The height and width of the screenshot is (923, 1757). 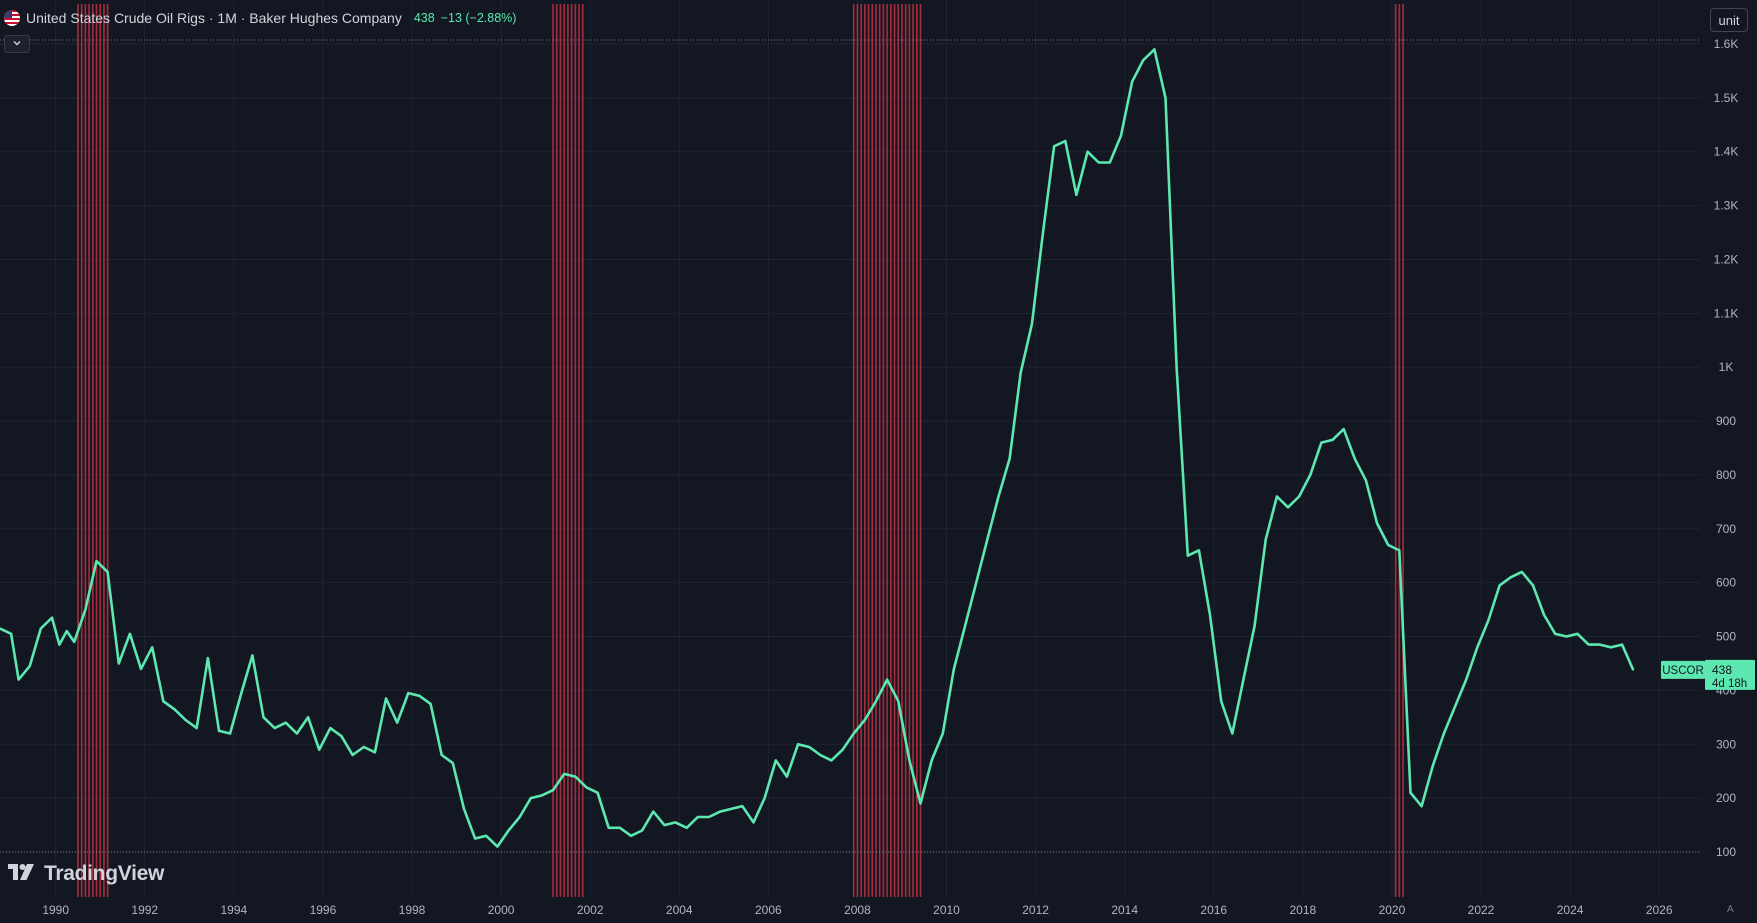 What do you see at coordinates (1726, 475) in the screenshot?
I see `y-tick-label: 800` at bounding box center [1726, 475].